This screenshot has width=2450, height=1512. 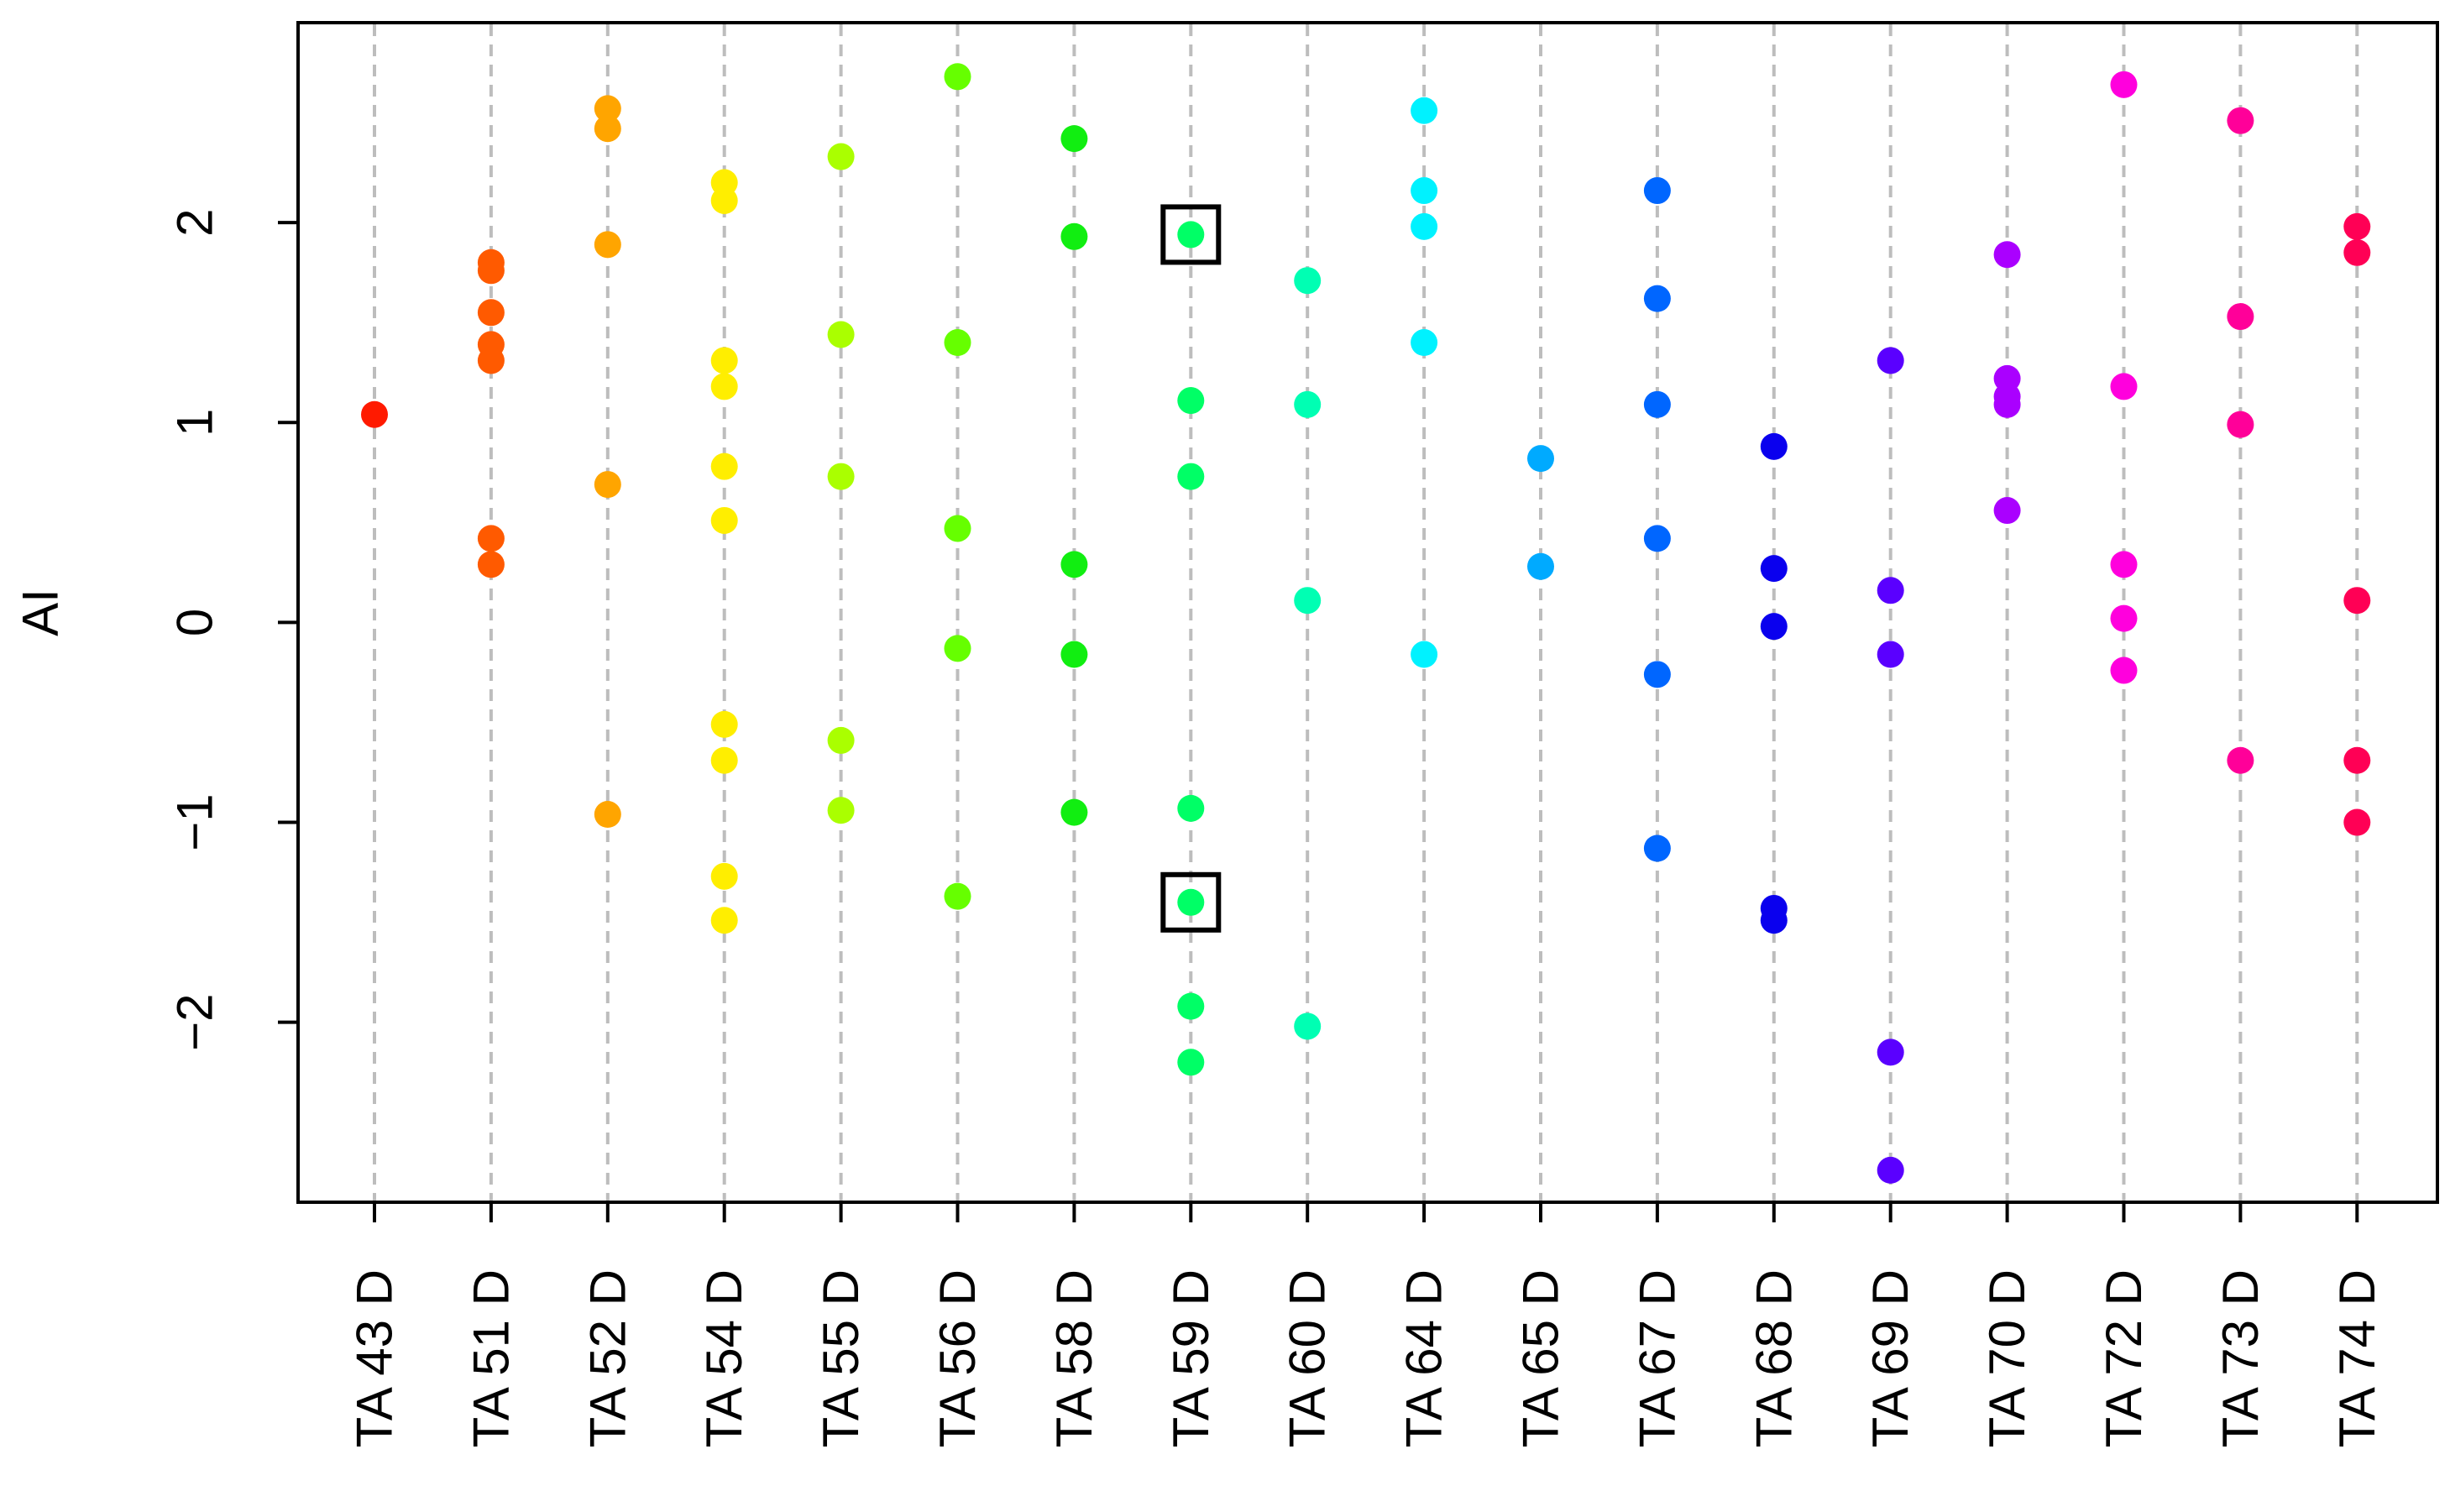 I want to click on x-tick-label: TA 69 D, so click(x=1890, y=1358).